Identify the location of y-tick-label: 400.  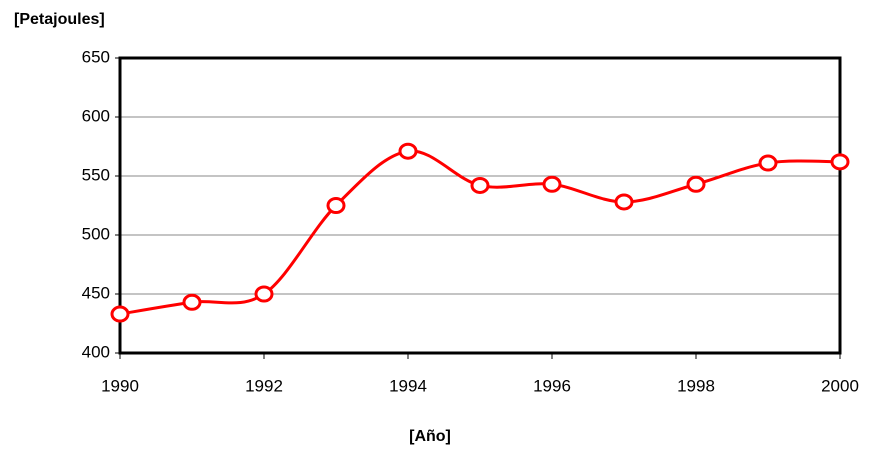
(96, 351).